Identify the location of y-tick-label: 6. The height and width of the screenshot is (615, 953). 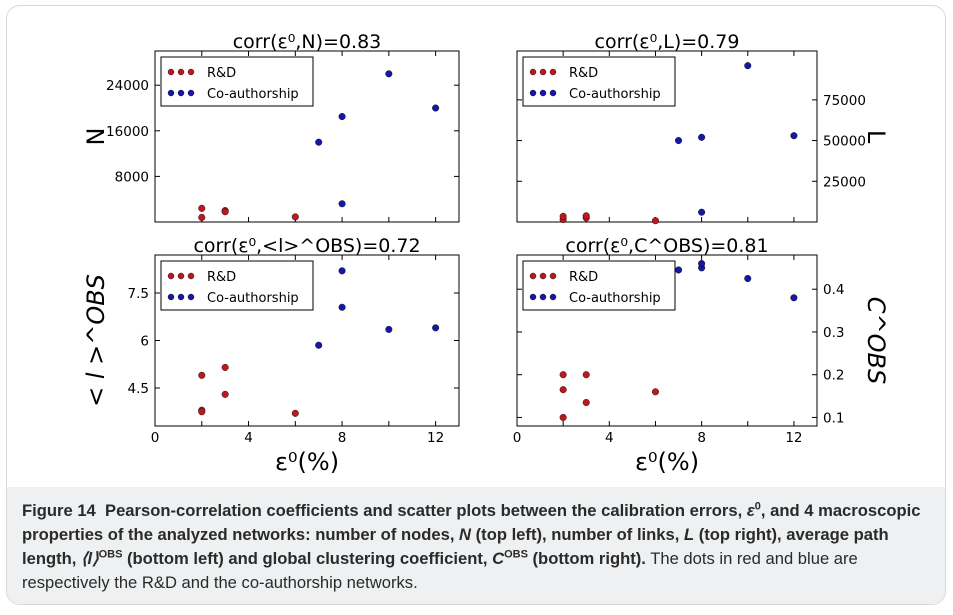
(144, 342).